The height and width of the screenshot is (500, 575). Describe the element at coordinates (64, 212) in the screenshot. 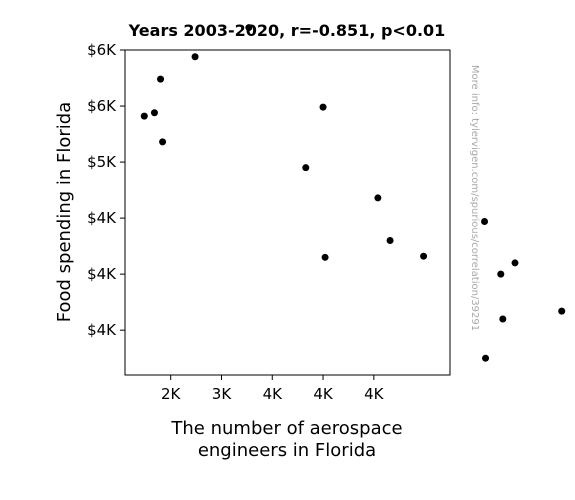

I see `y-axis-label: Food spending in Florida` at that location.